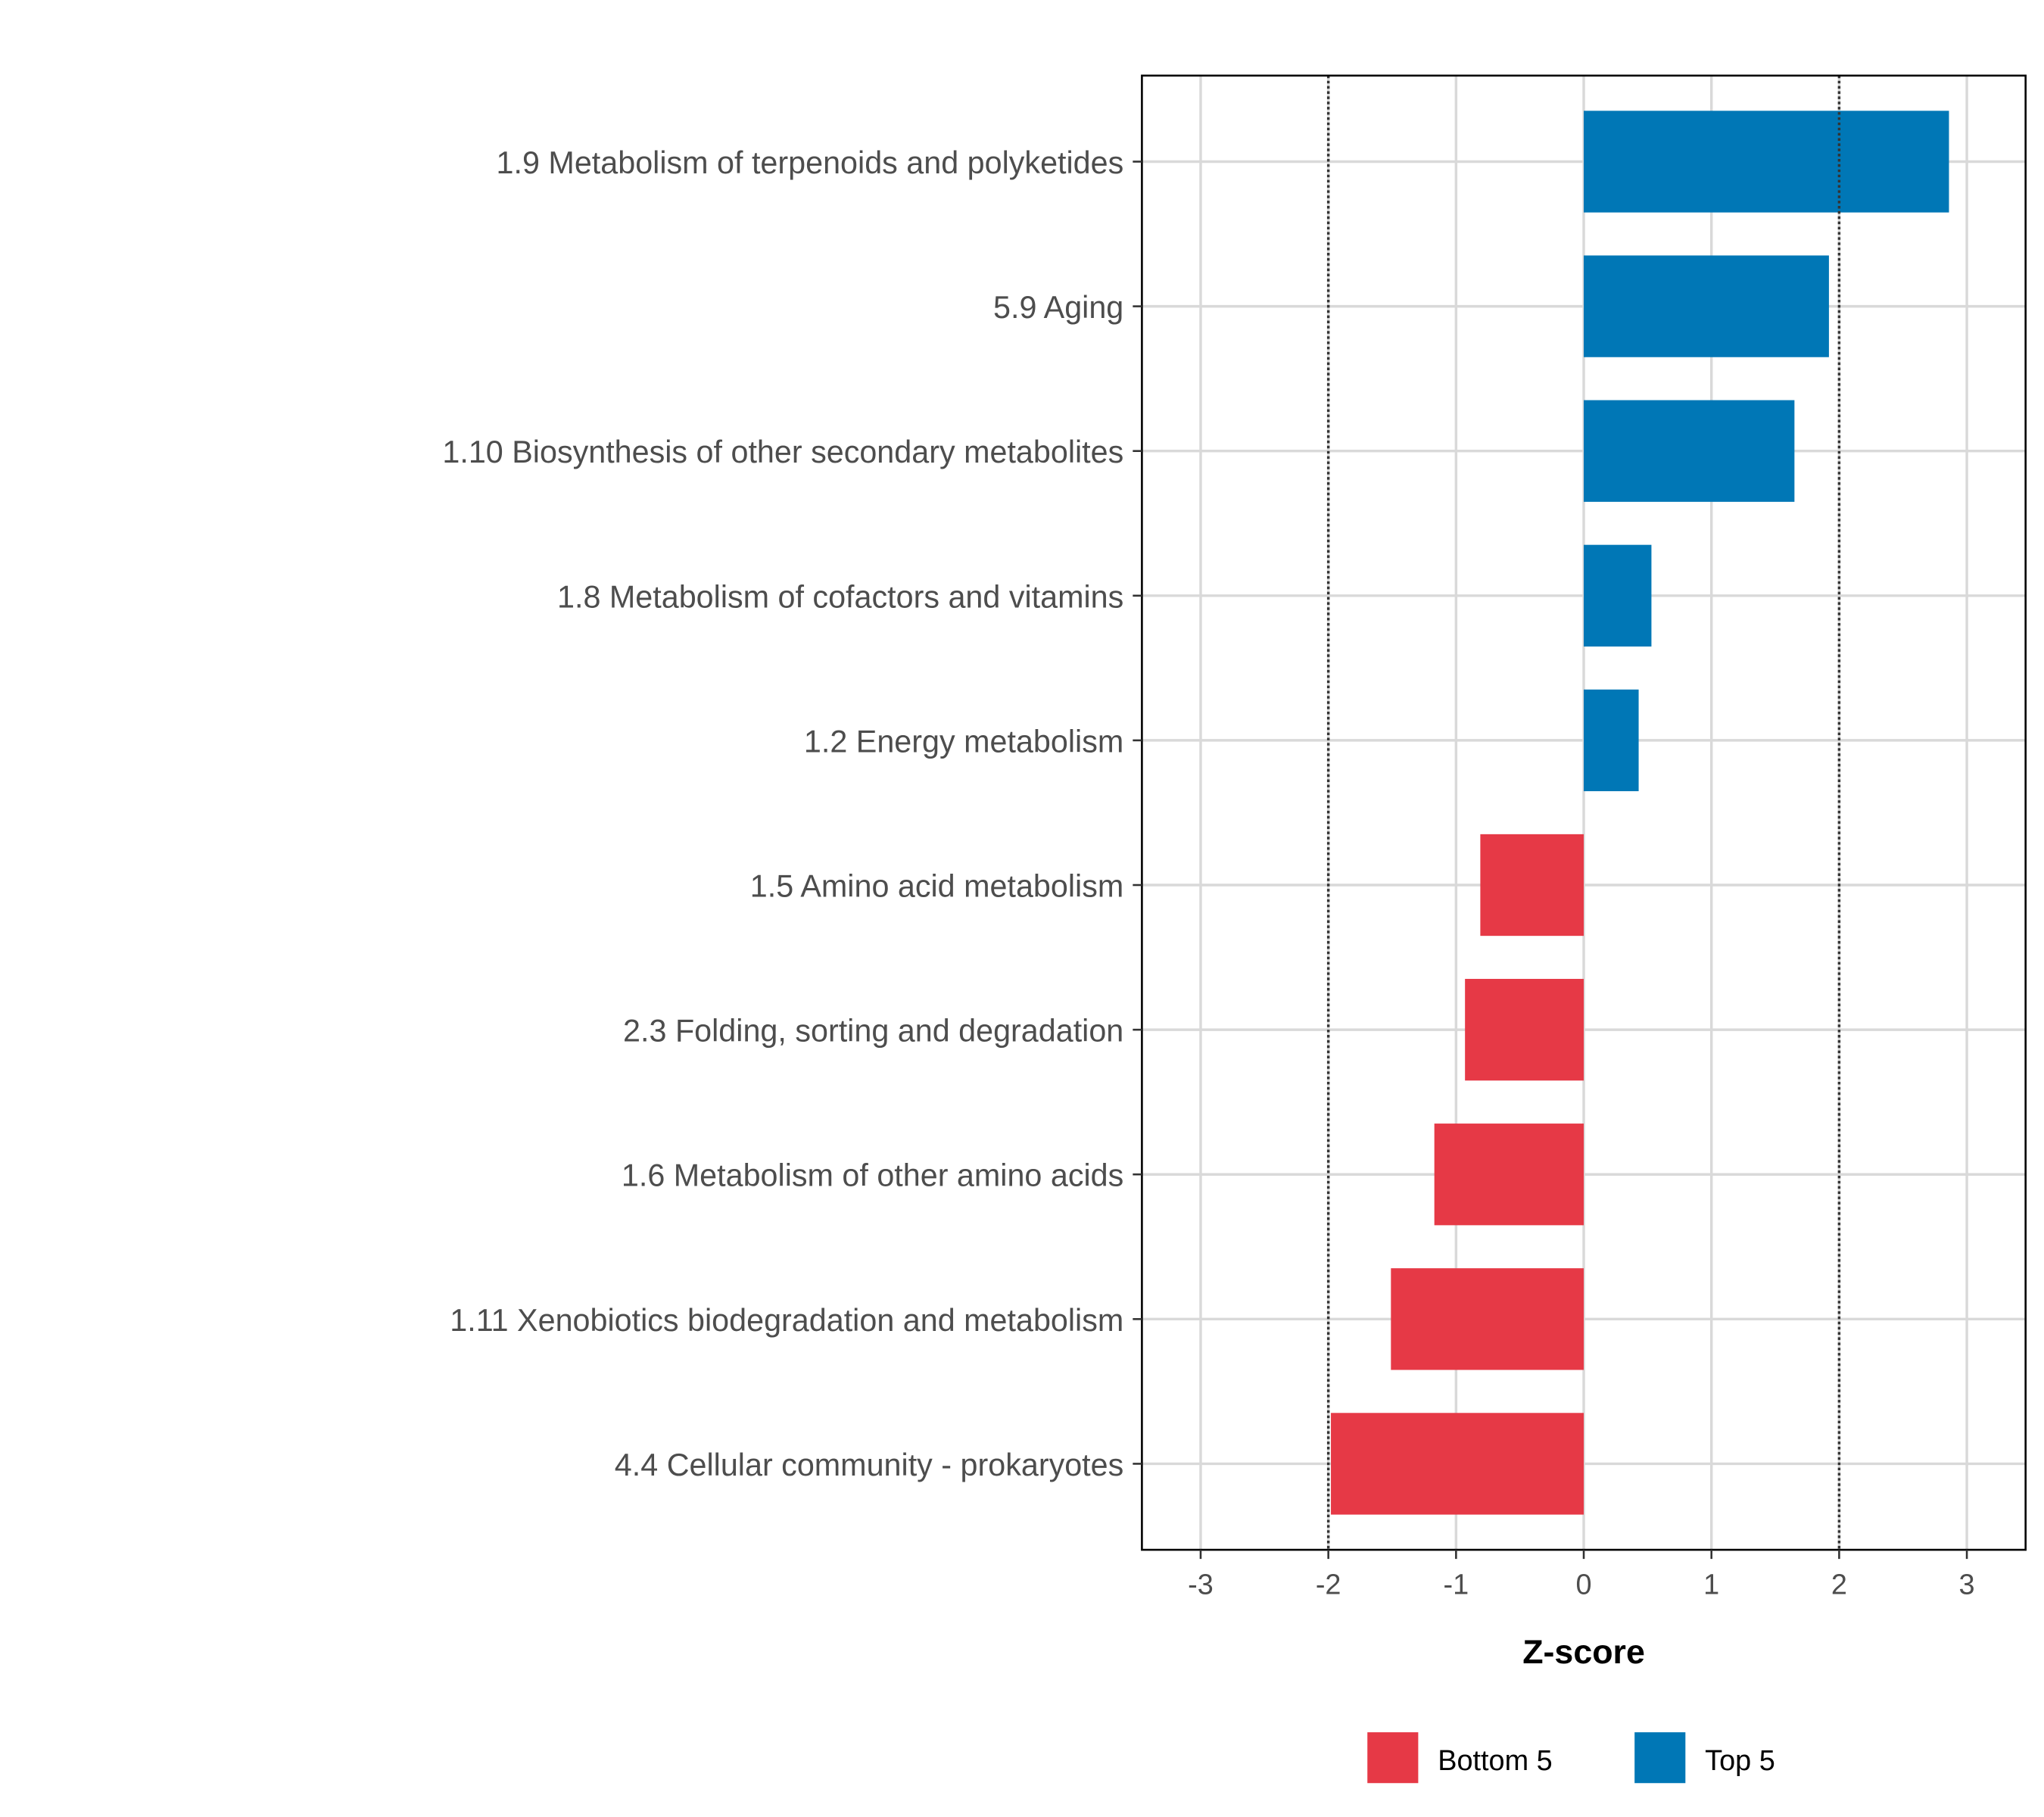  What do you see at coordinates (1456, 1585) in the screenshot?
I see `x-tick-label: -1` at bounding box center [1456, 1585].